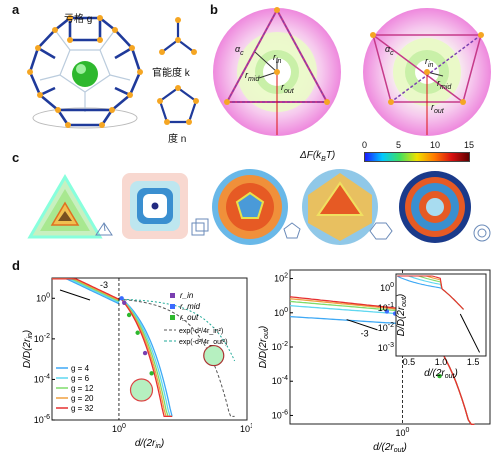  I want to click on dodecahedron-diagram, so click(113, 72).